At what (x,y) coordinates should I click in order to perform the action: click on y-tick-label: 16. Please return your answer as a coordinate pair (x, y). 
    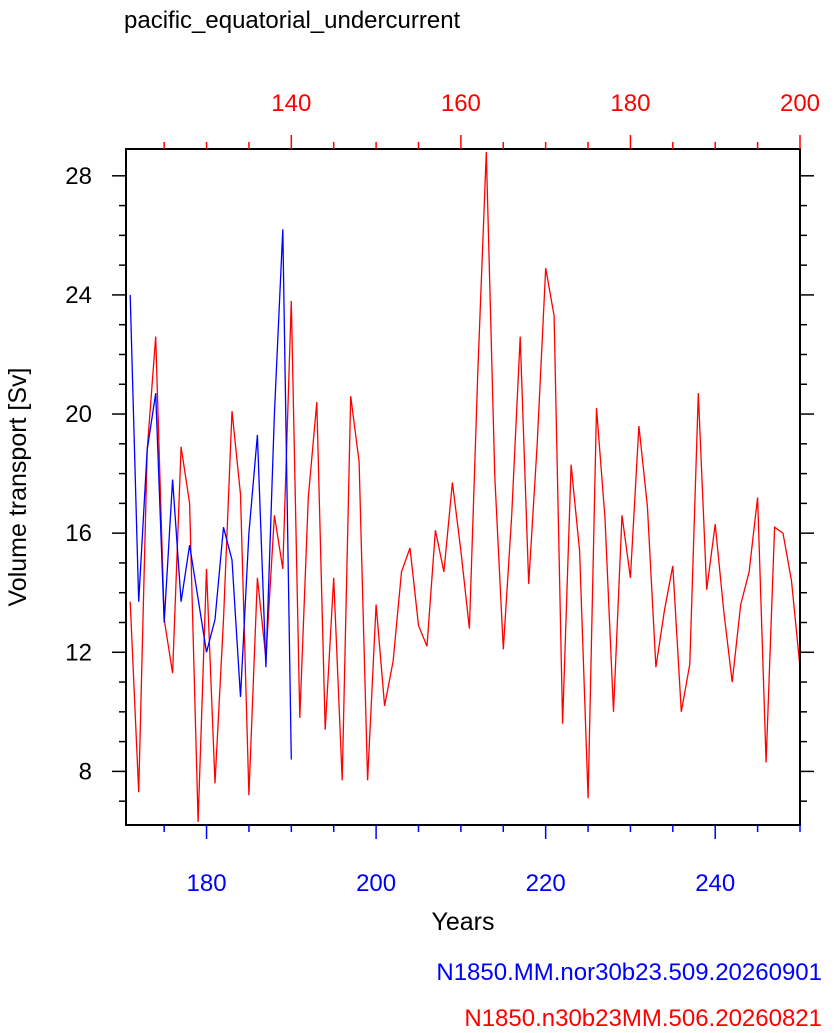
    Looking at the image, I should click on (78, 533).